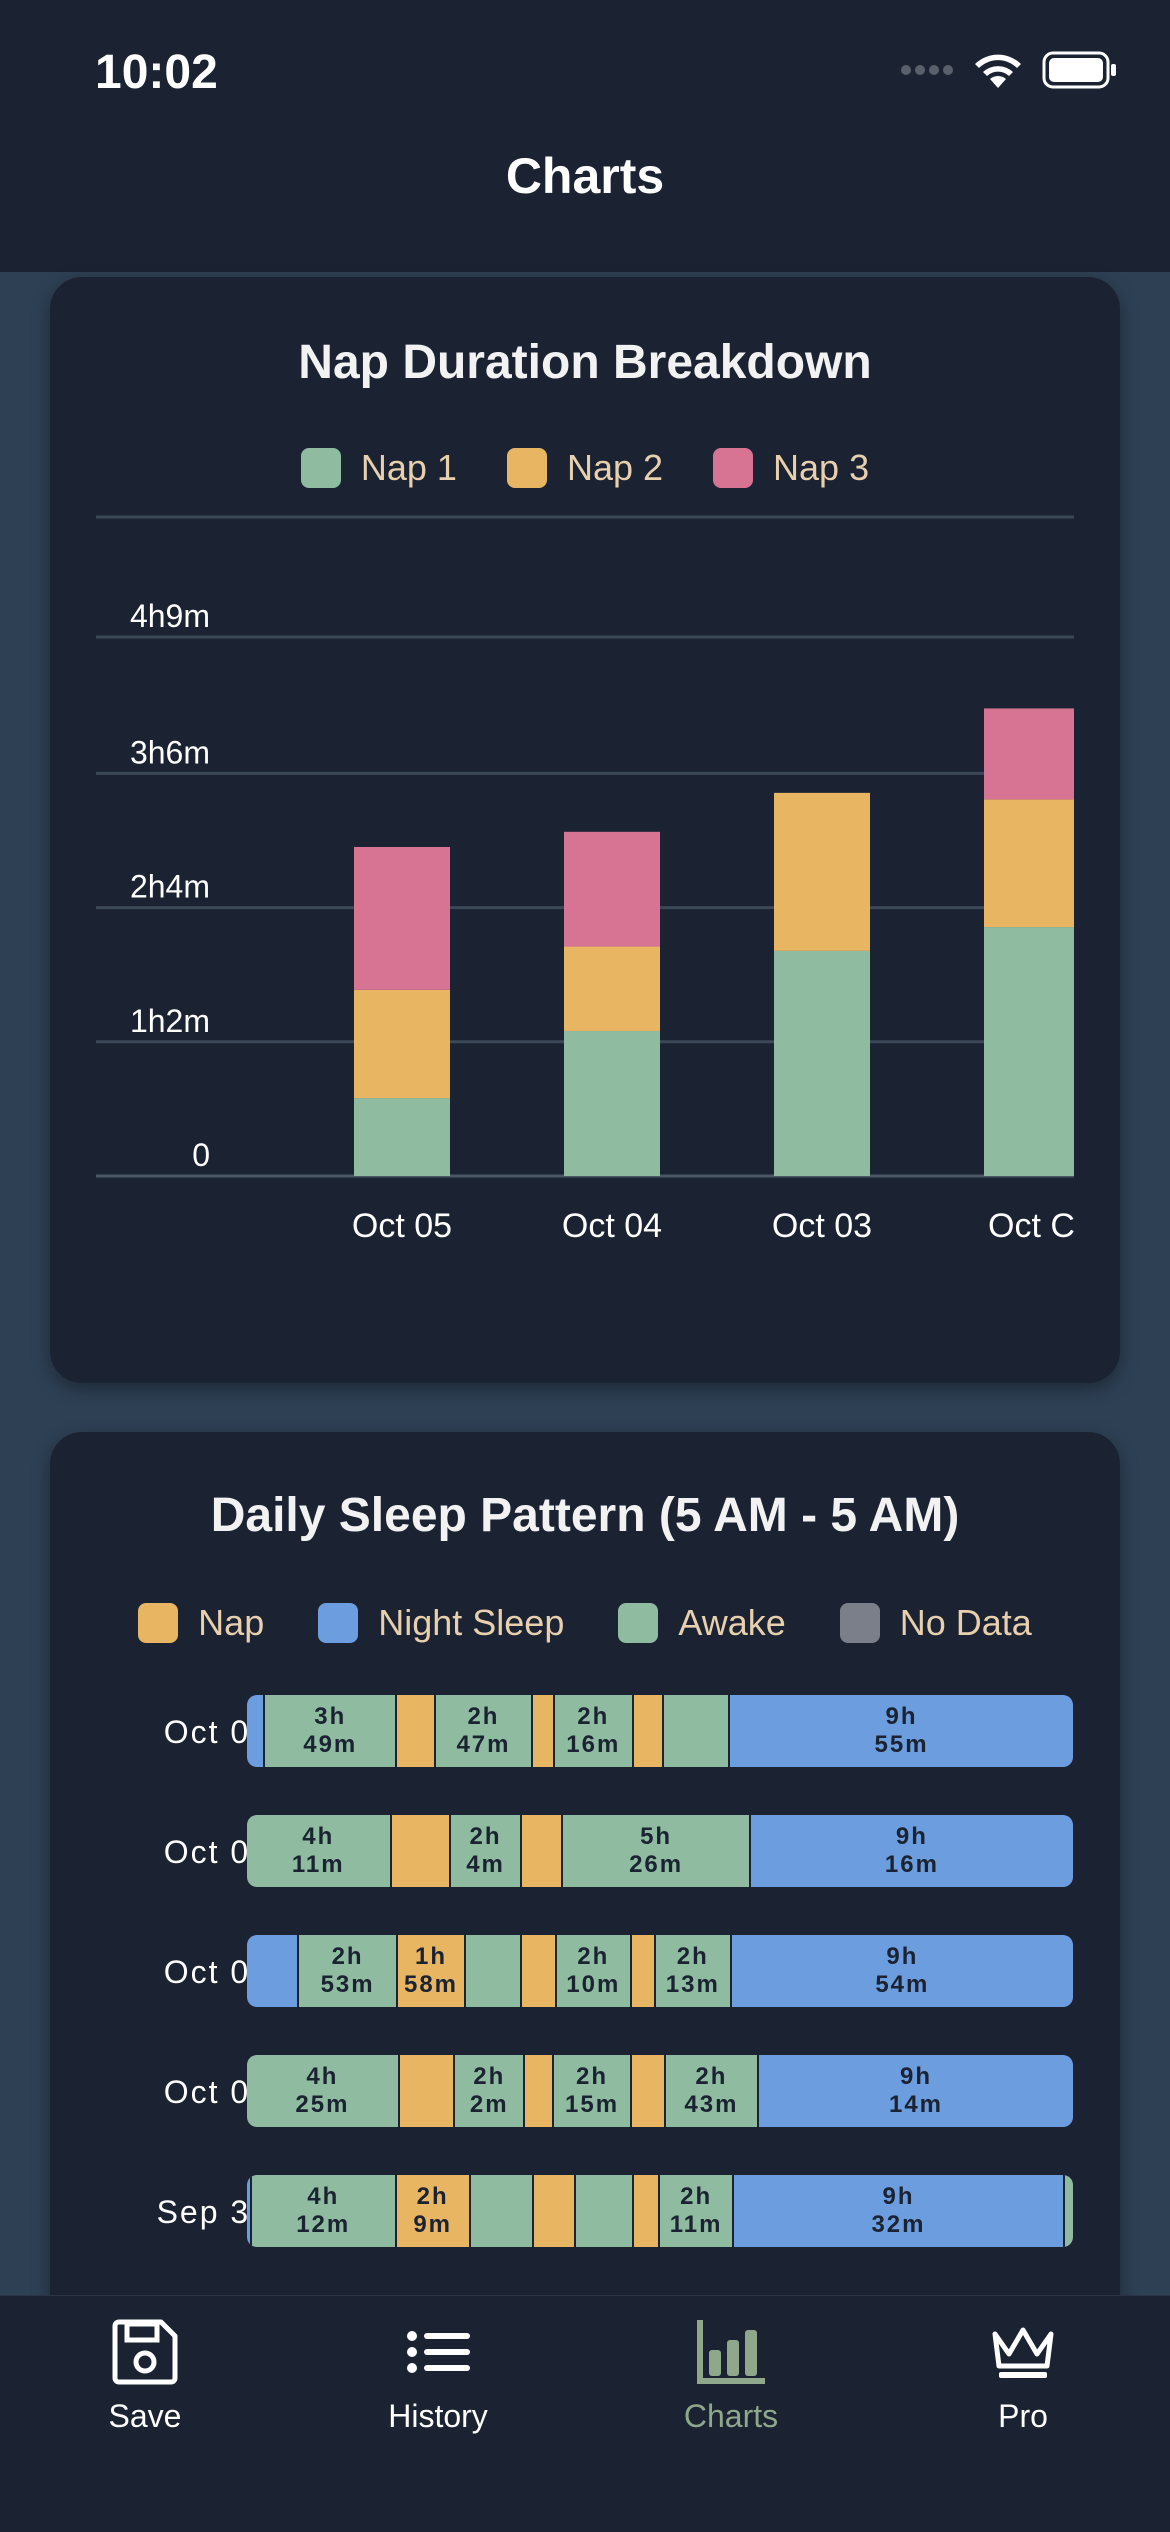 This screenshot has width=1170, height=2532. What do you see at coordinates (712, 2091) in the screenshot?
I see `segment-awake: 2h 43m` at bounding box center [712, 2091].